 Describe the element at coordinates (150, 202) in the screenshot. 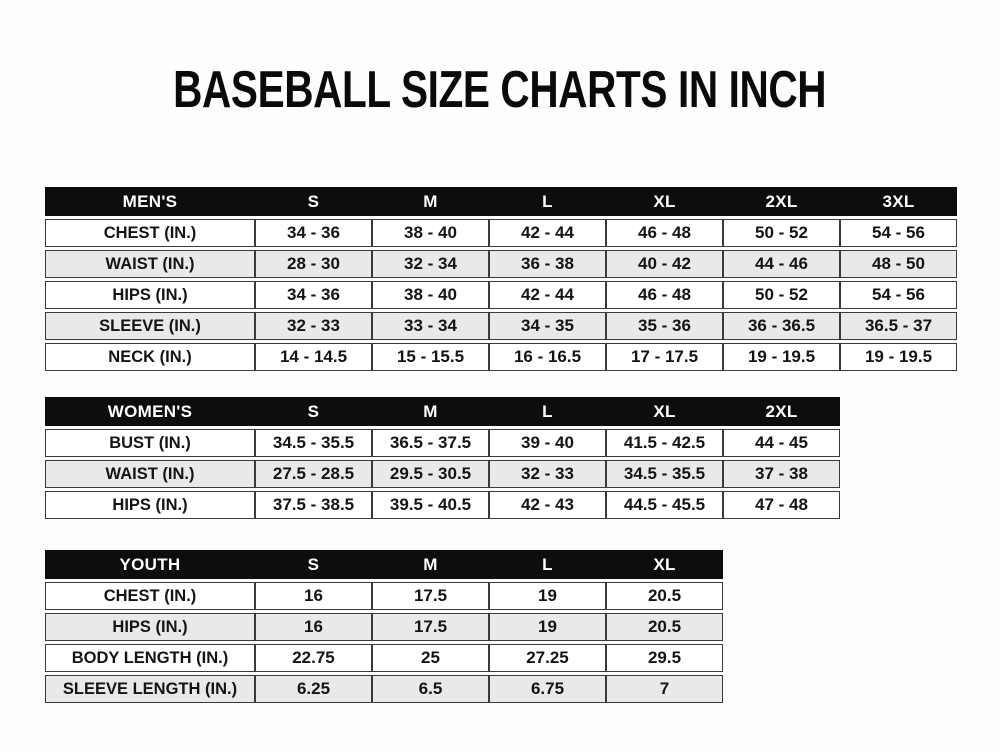

I see `table-title-cell: MEN'S` at that location.